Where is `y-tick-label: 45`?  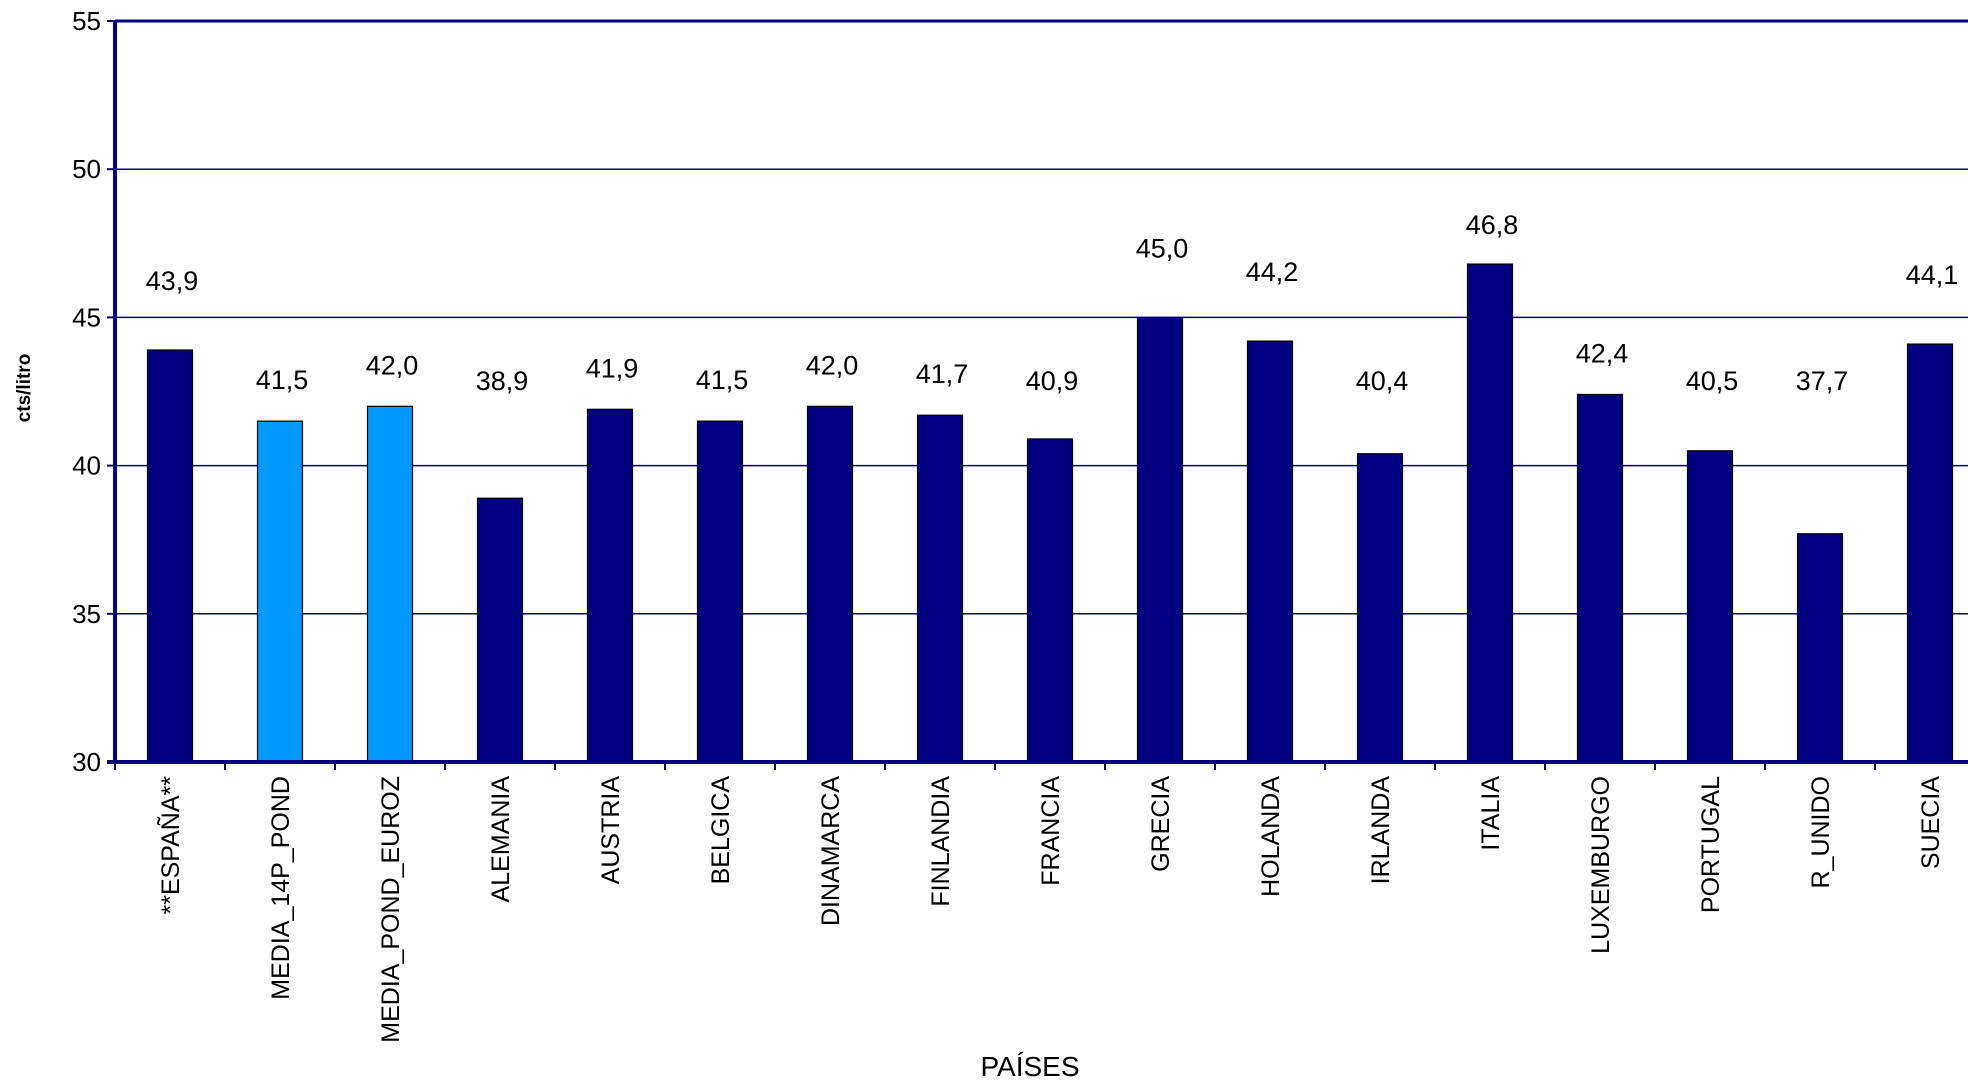 y-tick-label: 45 is located at coordinates (86, 317).